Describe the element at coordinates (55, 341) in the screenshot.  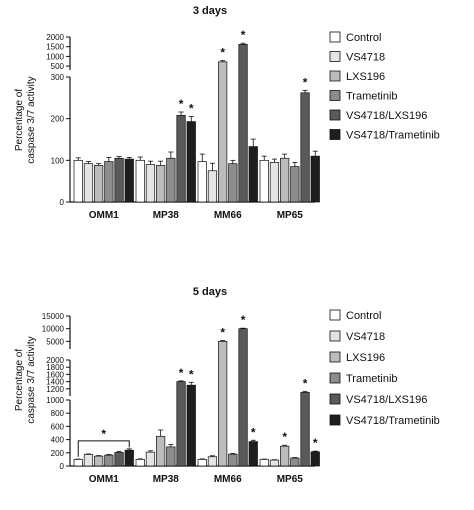
I see `y-tick-label: 5000` at that location.